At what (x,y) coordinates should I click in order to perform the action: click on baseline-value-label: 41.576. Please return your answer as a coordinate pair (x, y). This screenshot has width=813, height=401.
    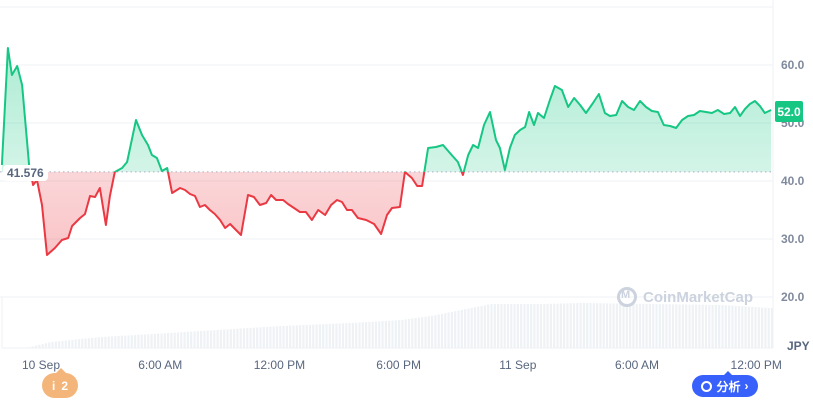
    Looking at the image, I should click on (25, 173).